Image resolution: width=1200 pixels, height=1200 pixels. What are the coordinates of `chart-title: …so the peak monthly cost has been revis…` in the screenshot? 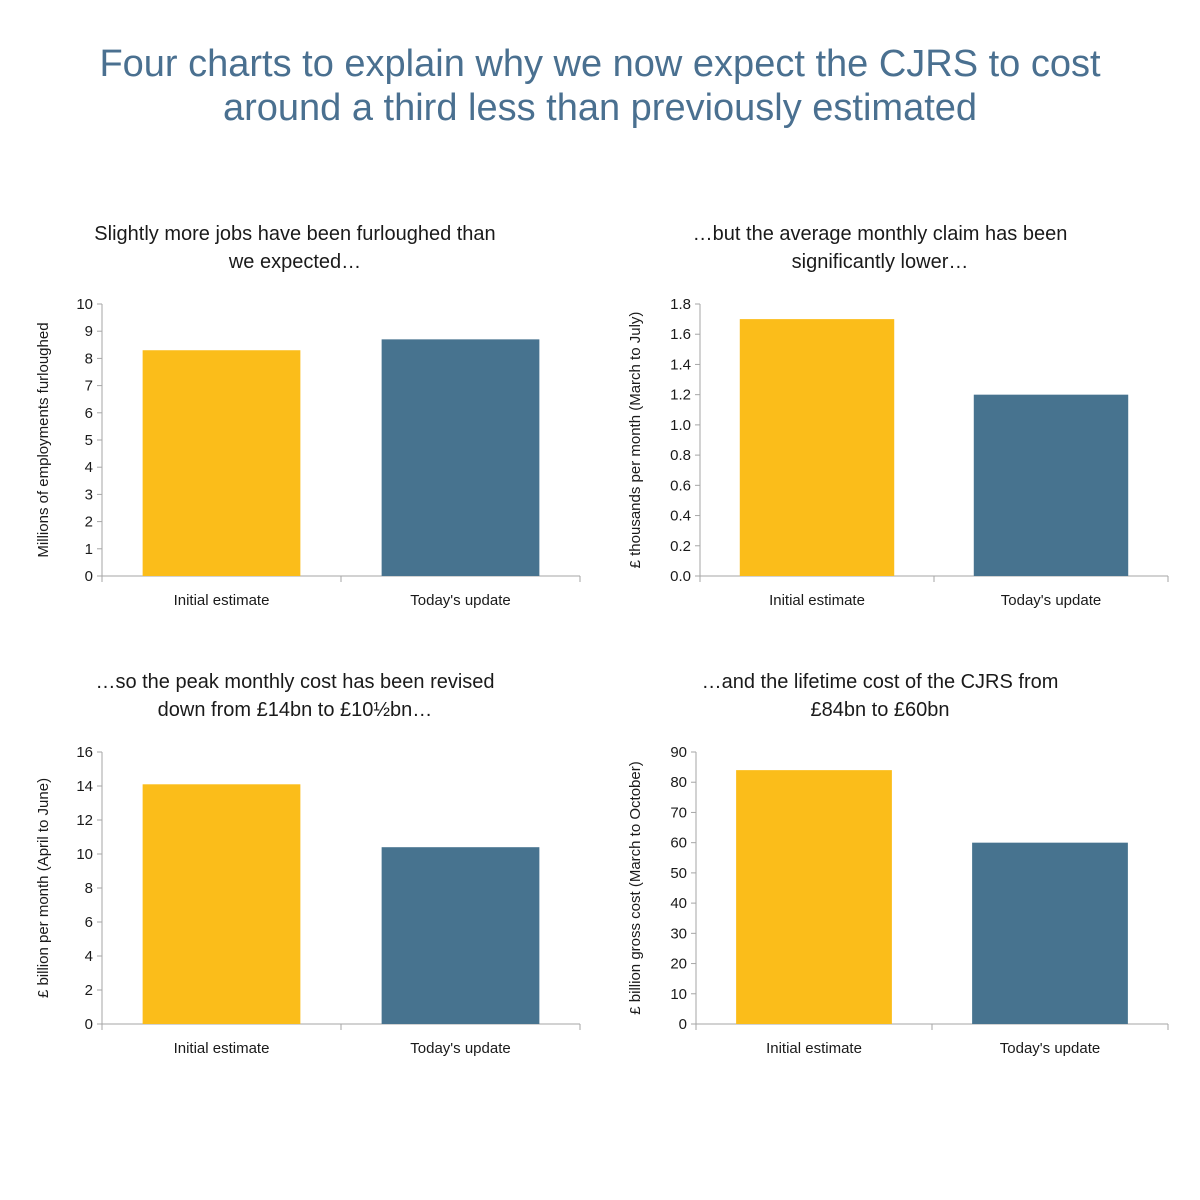 It's located at (295, 696).